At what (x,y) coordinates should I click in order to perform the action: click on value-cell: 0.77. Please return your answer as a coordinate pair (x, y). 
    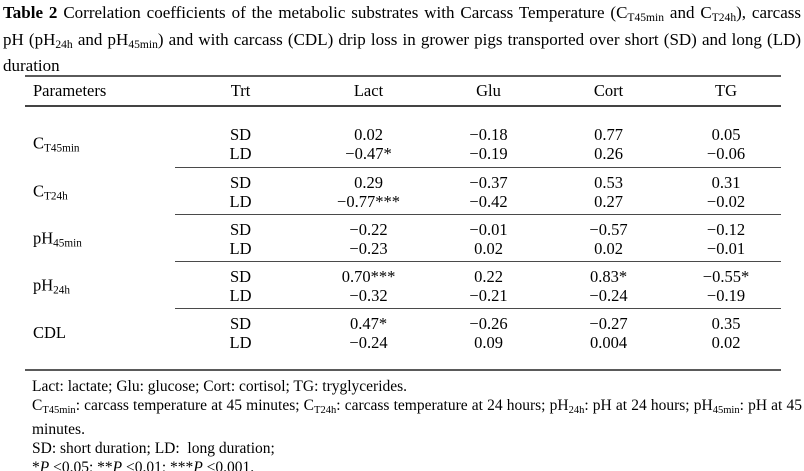
    Looking at the image, I should click on (608, 134).